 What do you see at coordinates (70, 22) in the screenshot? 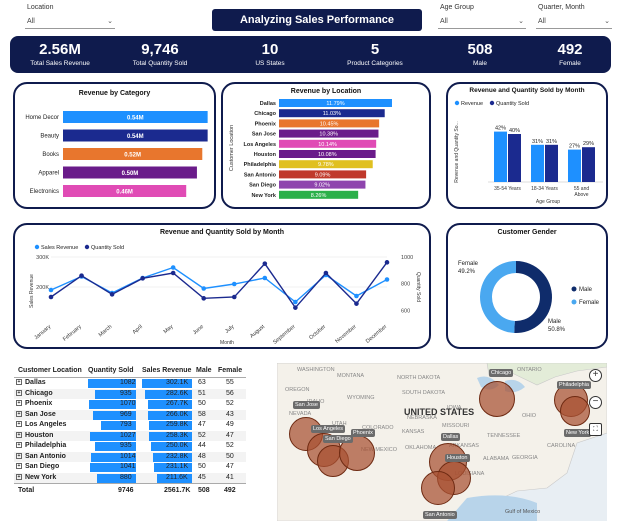
I see `location-filter: All ⌄` at bounding box center [70, 22].